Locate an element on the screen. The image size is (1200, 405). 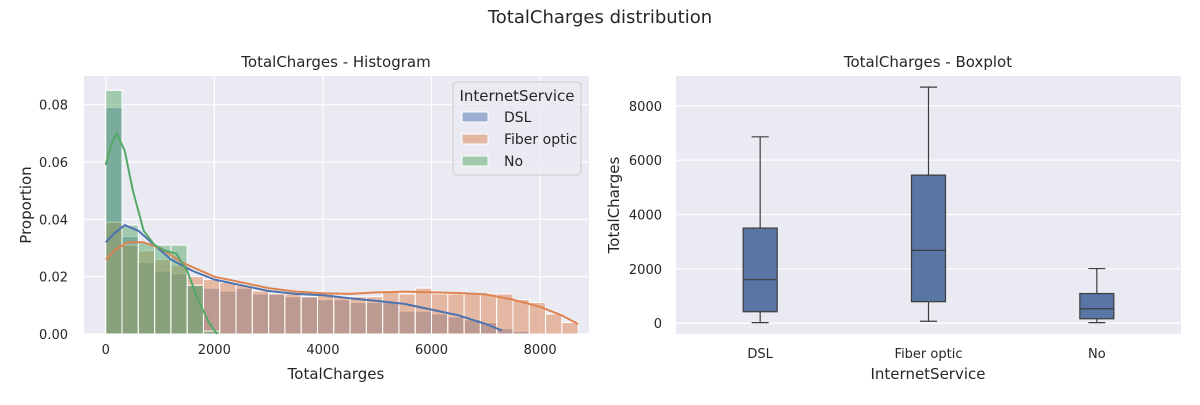
histogram-y-tick-label: 0.06 is located at coordinates (53, 163).